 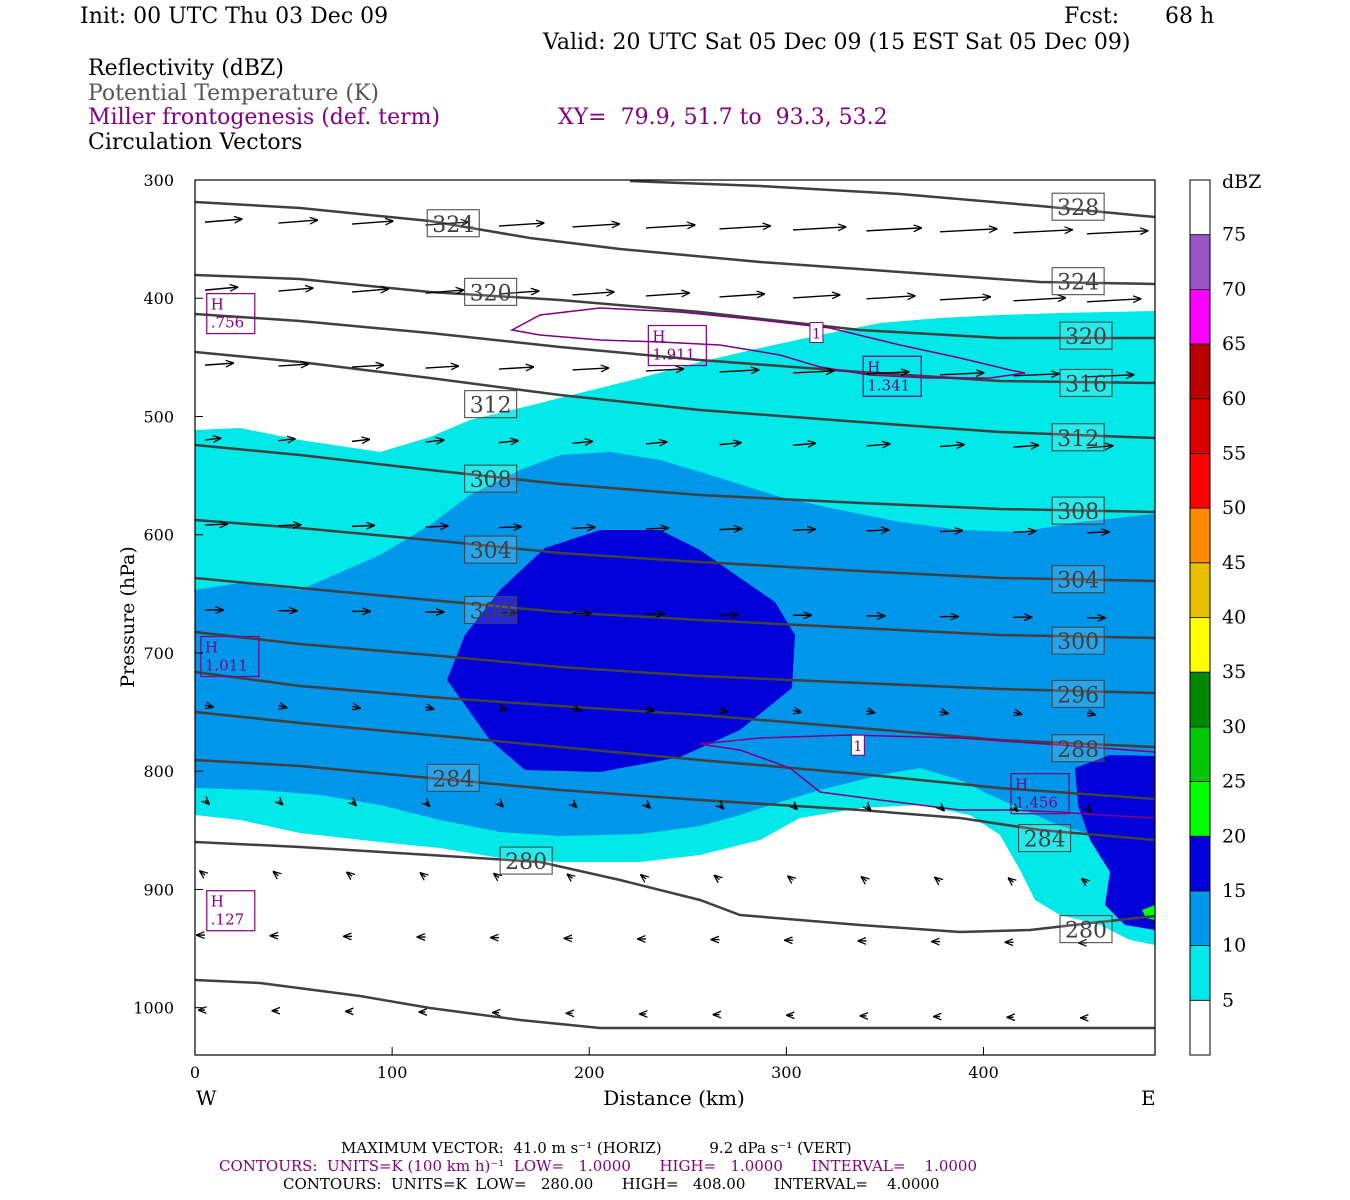 I want to click on theta-label-text: 308, so click(x=1078, y=512).